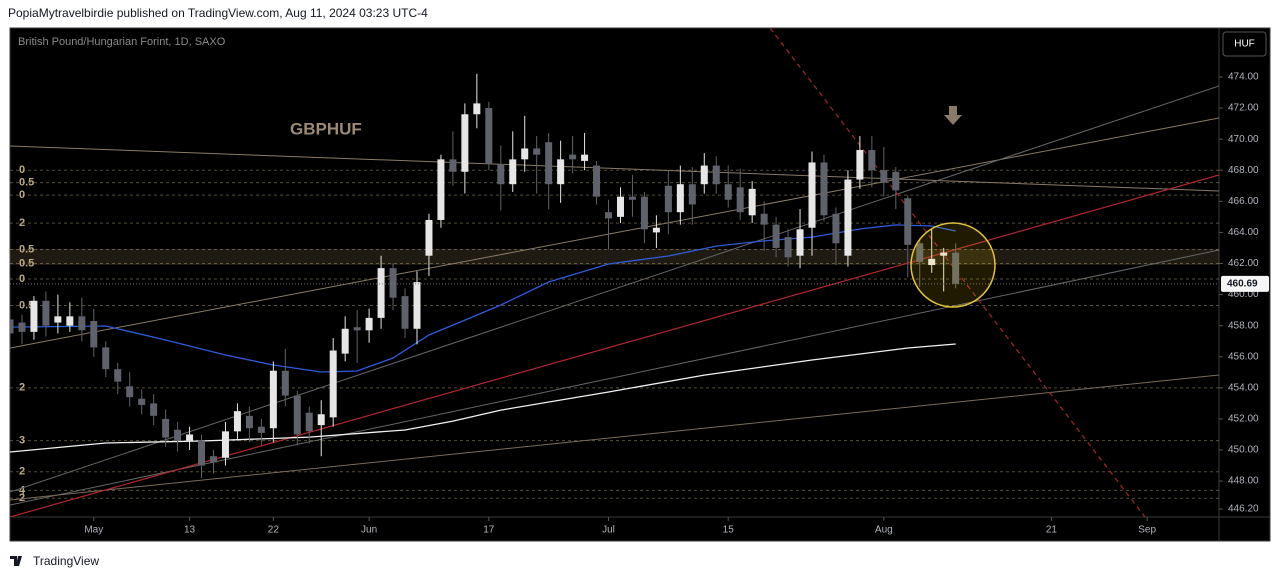 Image resolution: width=1281 pixels, height=579 pixels. I want to click on y-tick-label: 450.00, so click(1243, 450).